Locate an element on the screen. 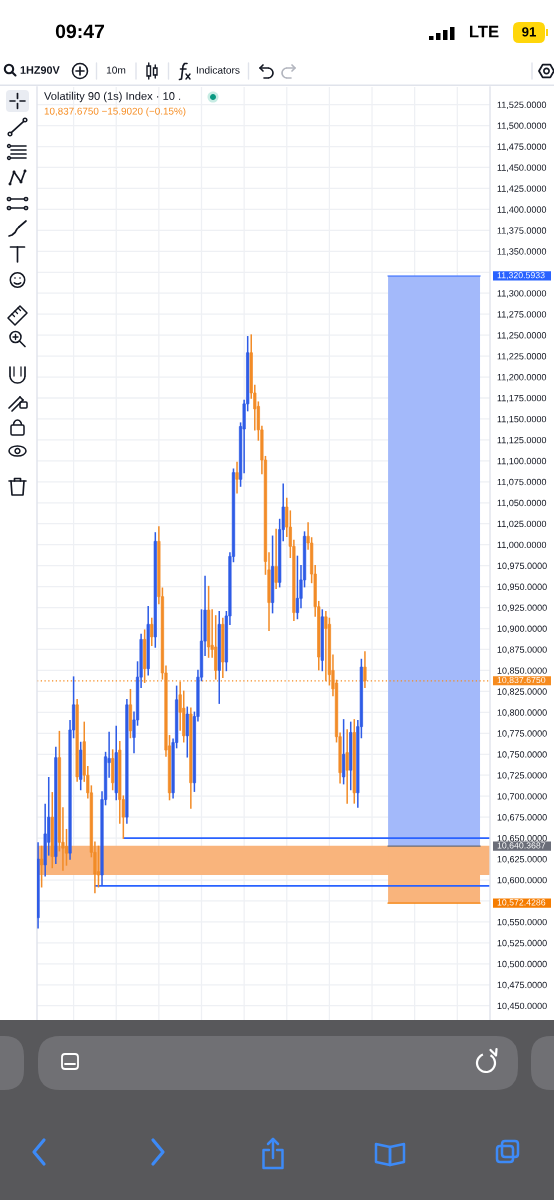 The height and width of the screenshot is (1200, 554). y-tick-label: 10,500.0000 is located at coordinates (522, 964).